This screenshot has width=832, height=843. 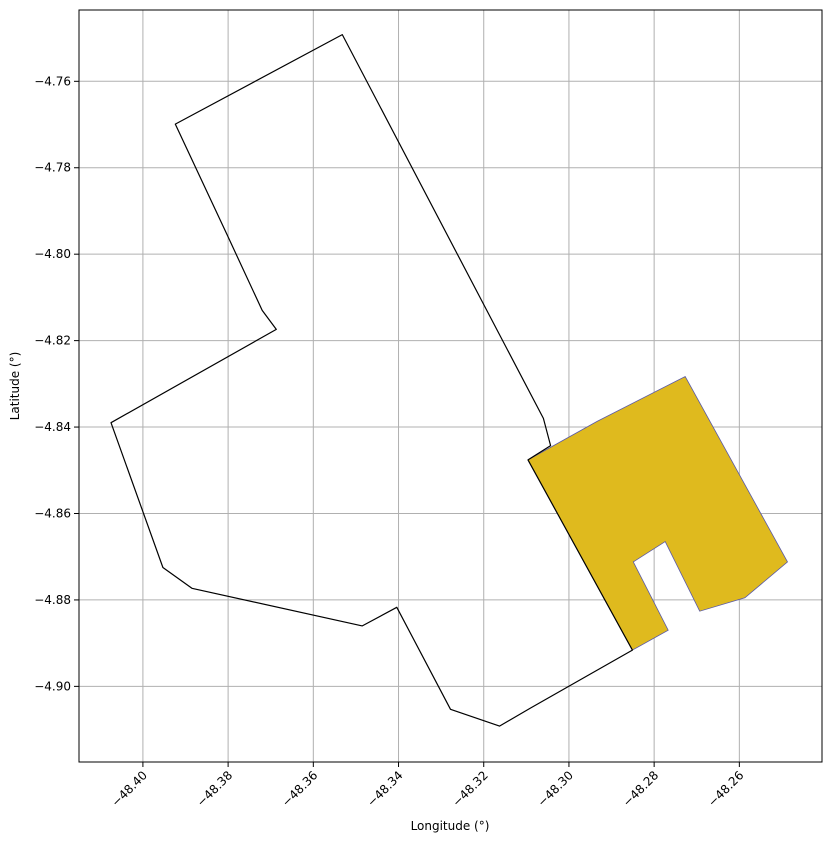 I want to click on x-tick-label: −48.40, so click(x=129, y=788).